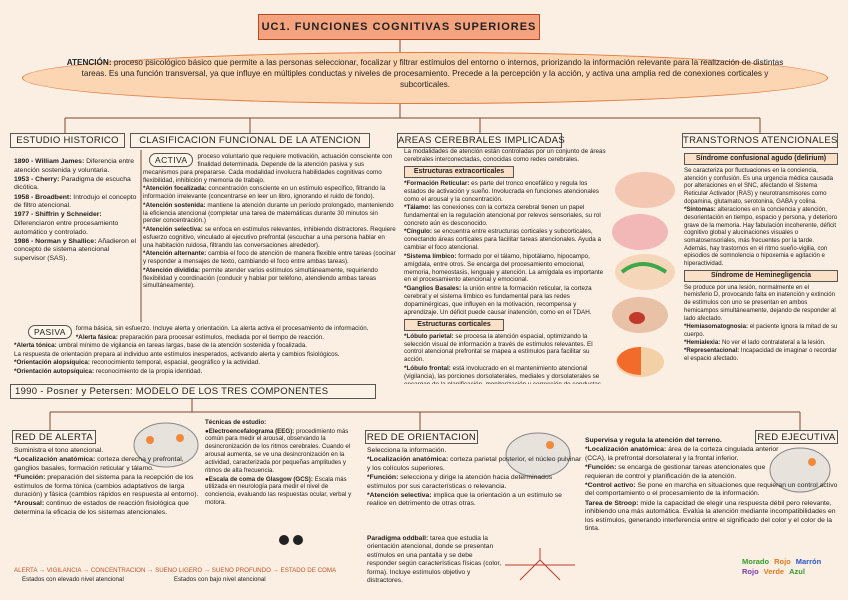 The width and height of the screenshot is (848, 600). What do you see at coordinates (174, 205) in the screenshot?
I see `term: *Atención sostenida:` at bounding box center [174, 205].